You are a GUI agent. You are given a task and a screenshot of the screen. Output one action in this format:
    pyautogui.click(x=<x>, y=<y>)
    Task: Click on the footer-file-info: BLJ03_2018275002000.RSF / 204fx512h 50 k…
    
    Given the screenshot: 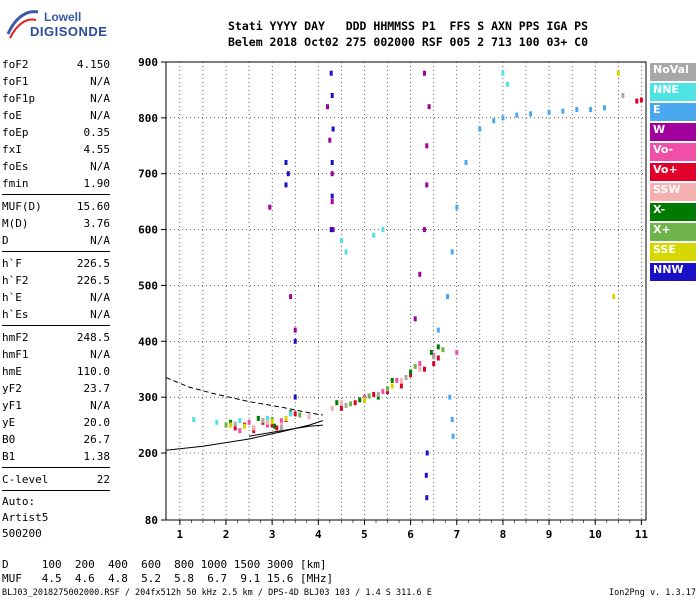 What is the action you would take?
    pyautogui.click(x=217, y=593)
    